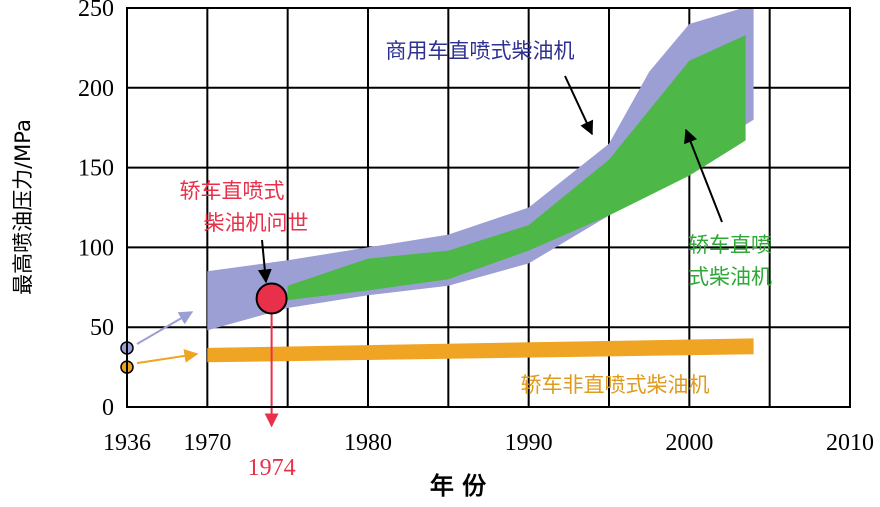  I want to click on y-tick-label: 200, so click(96, 89).